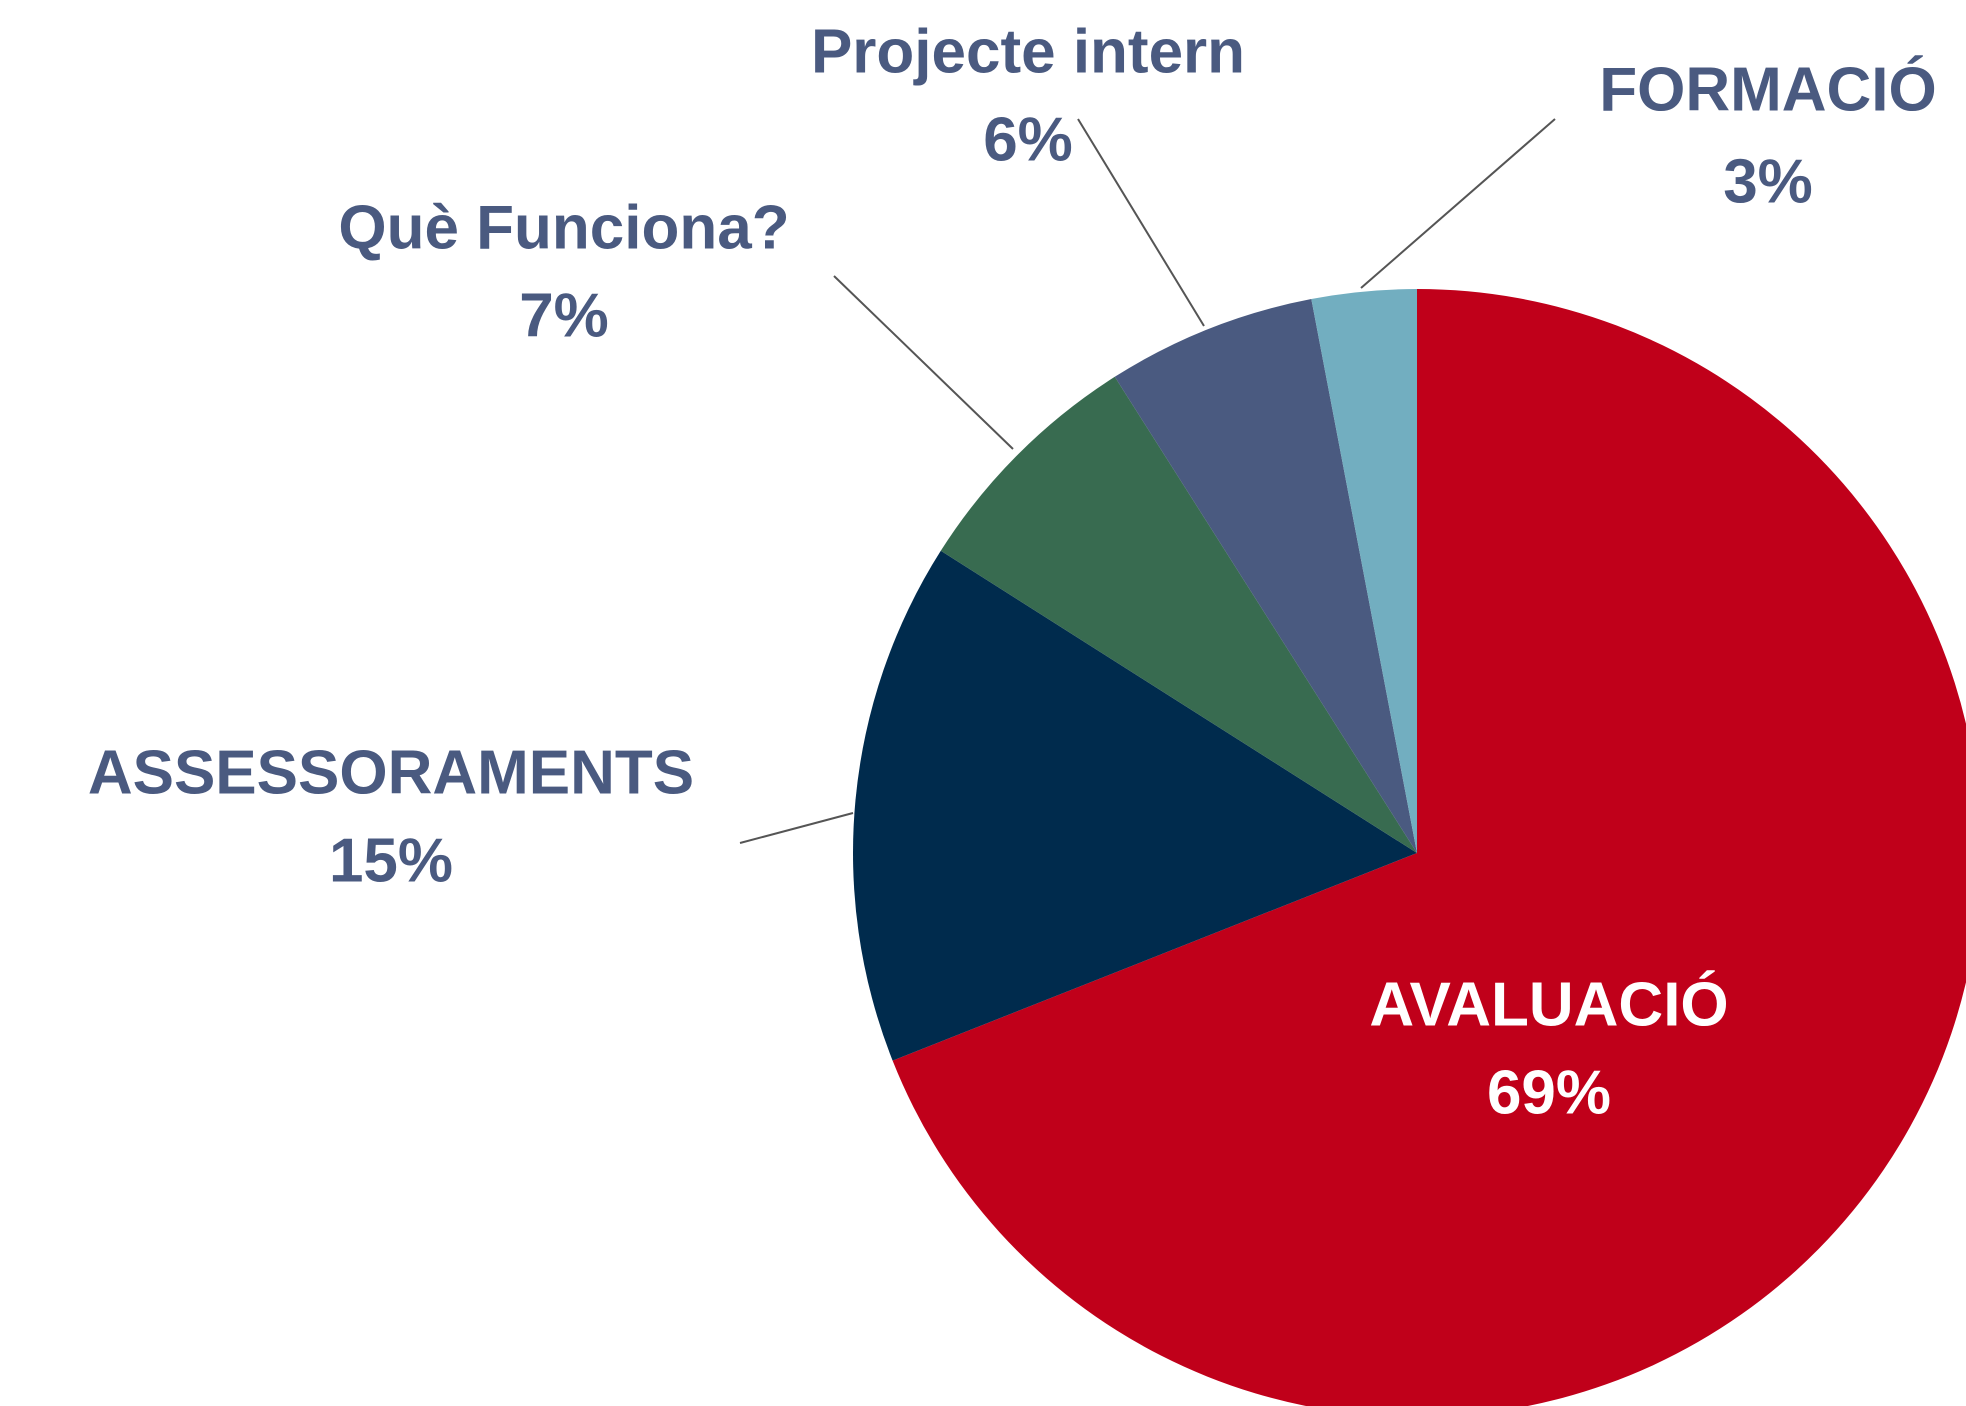 The image size is (1966, 1406). What do you see at coordinates (1028, 51) in the screenshot?
I see `slice-label: Projecte intern` at bounding box center [1028, 51].